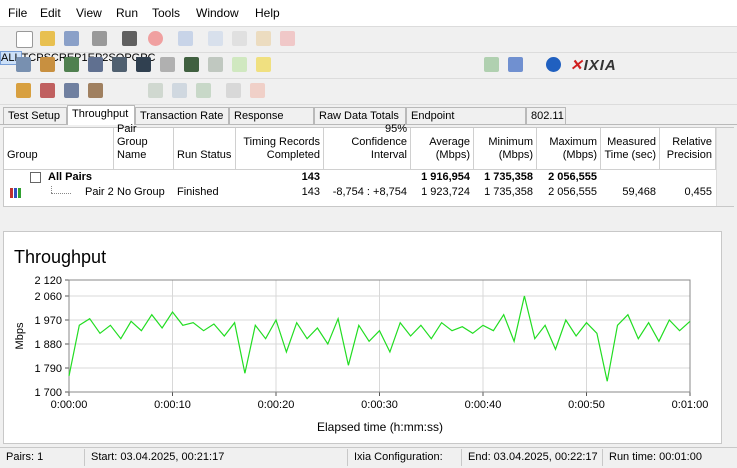  What do you see at coordinates (688, 149) in the screenshot?
I see `column-header: Relative Precision` at bounding box center [688, 149].